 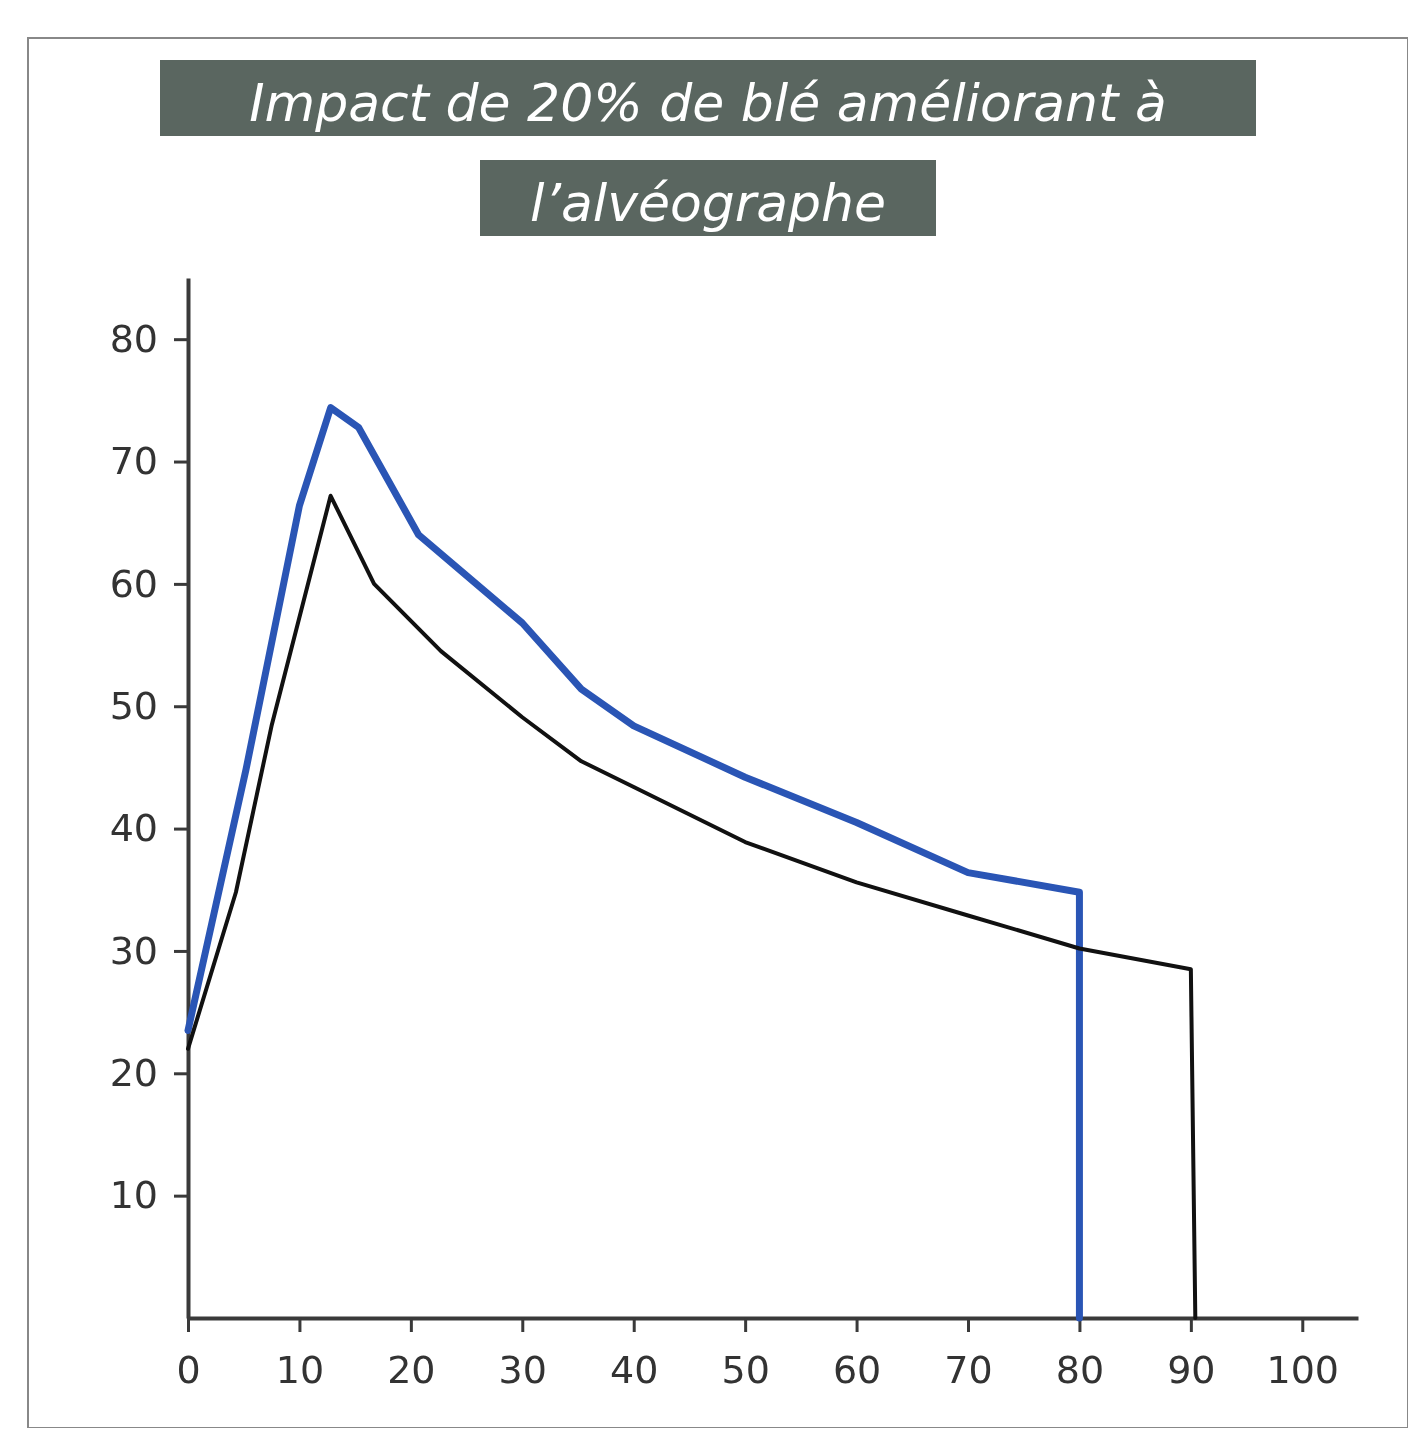 I want to click on y-tick-label: 10, so click(x=133, y=1195).